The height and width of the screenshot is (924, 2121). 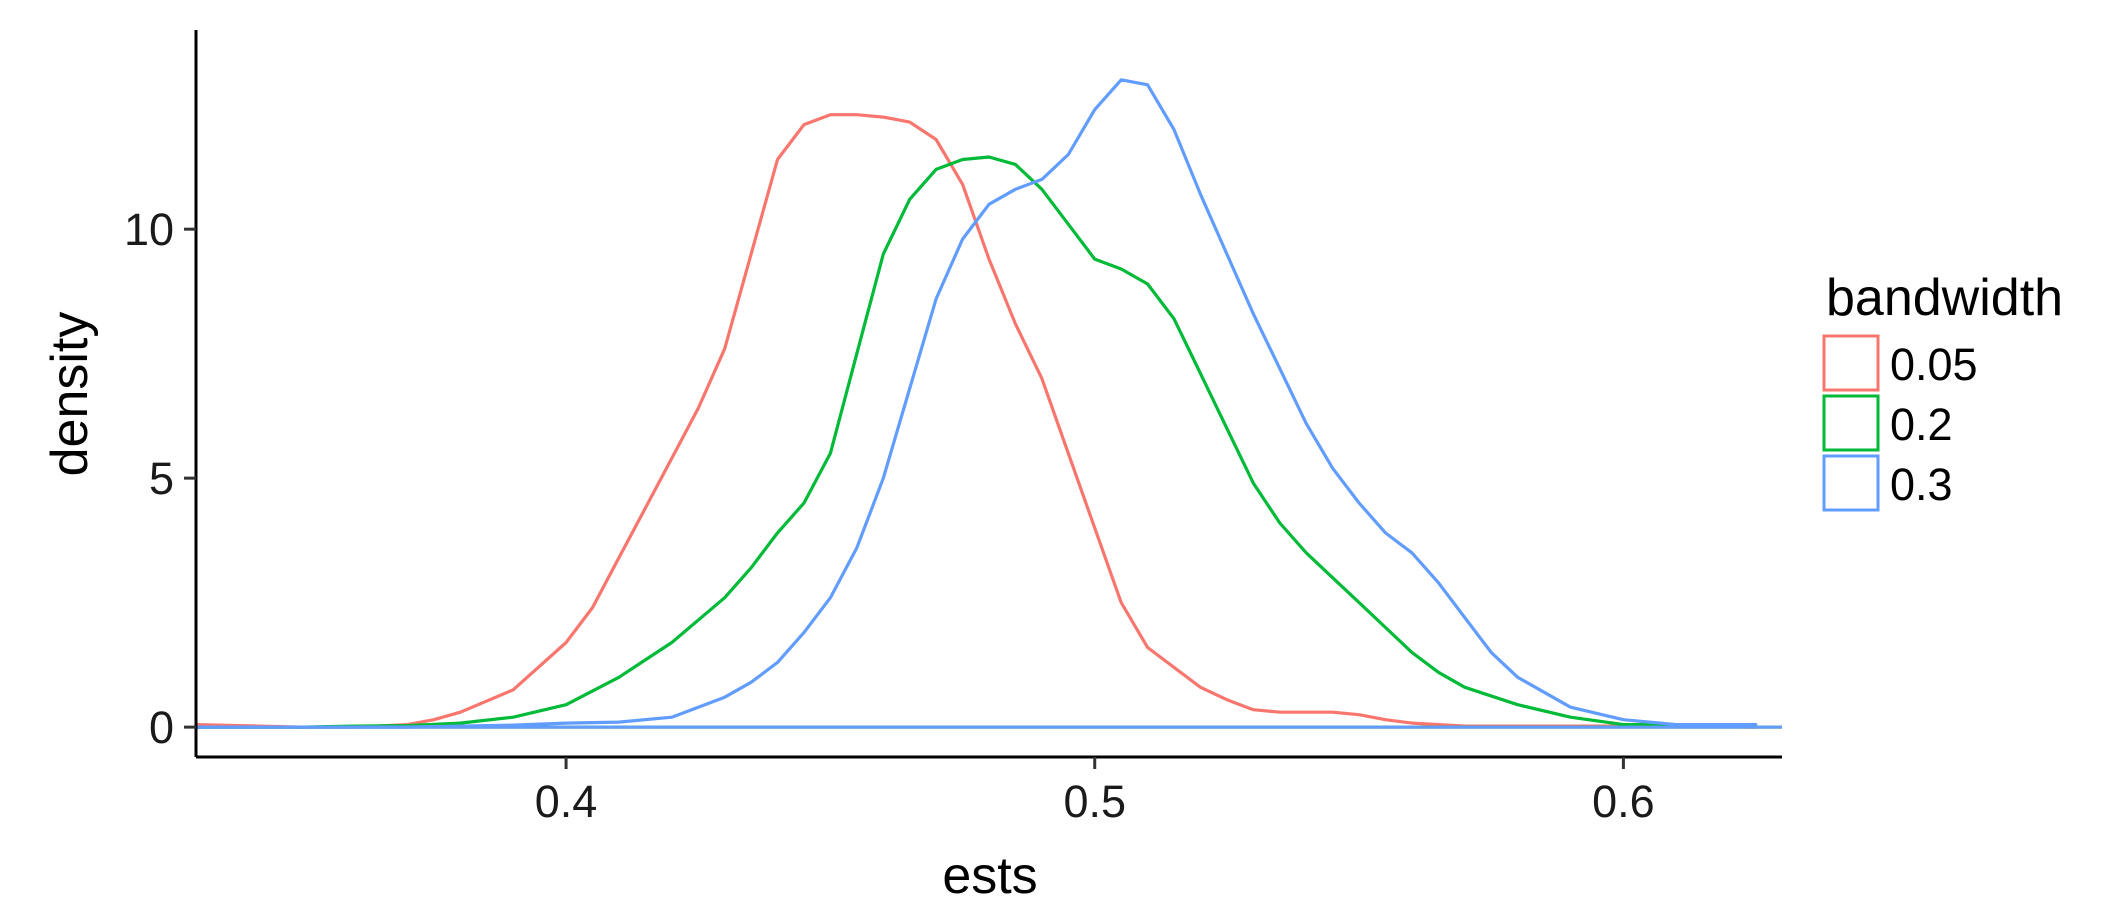 I want to click on legend: bandwidth 0.05 0.2 0.3, so click(x=1942, y=390).